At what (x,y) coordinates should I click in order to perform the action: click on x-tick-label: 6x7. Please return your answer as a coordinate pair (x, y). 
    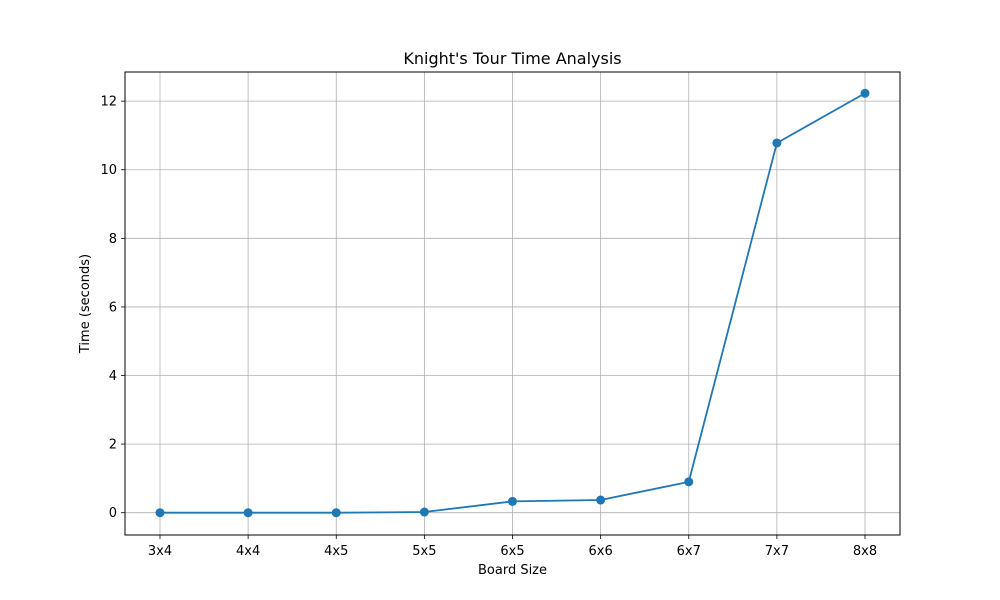
    Looking at the image, I should click on (689, 551).